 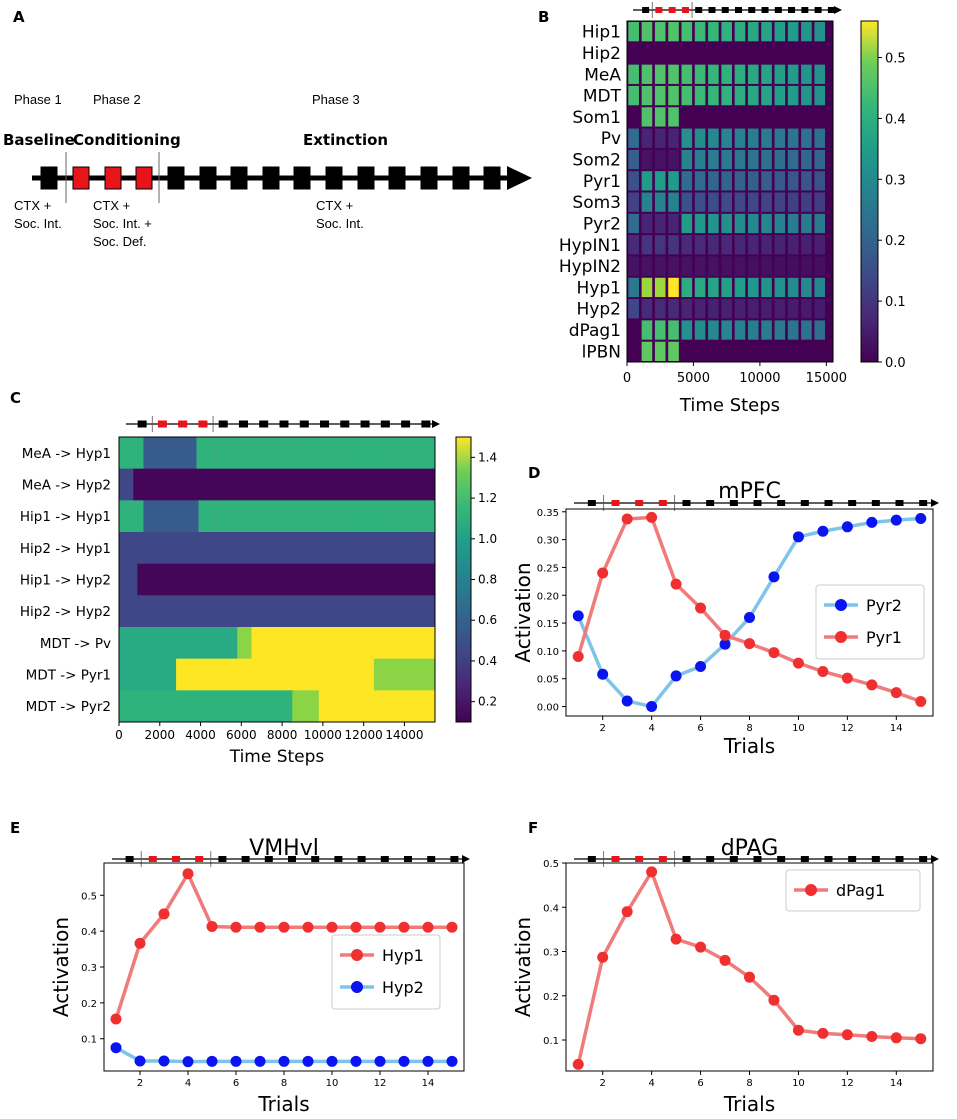 What do you see at coordinates (15, 398) in the screenshot?
I see `panel-c-letter: C` at bounding box center [15, 398].